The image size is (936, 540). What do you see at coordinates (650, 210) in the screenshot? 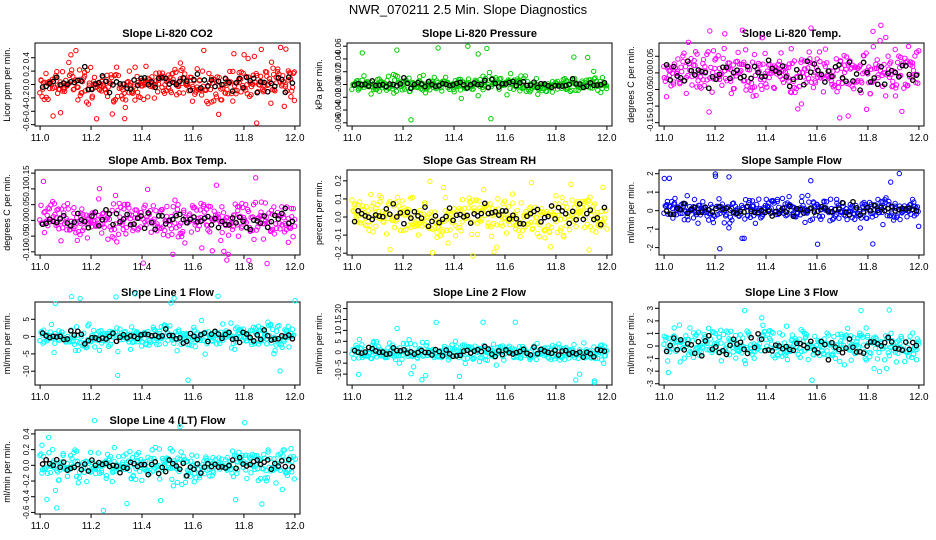
I see `y-tick-label: 0` at bounding box center [650, 210].